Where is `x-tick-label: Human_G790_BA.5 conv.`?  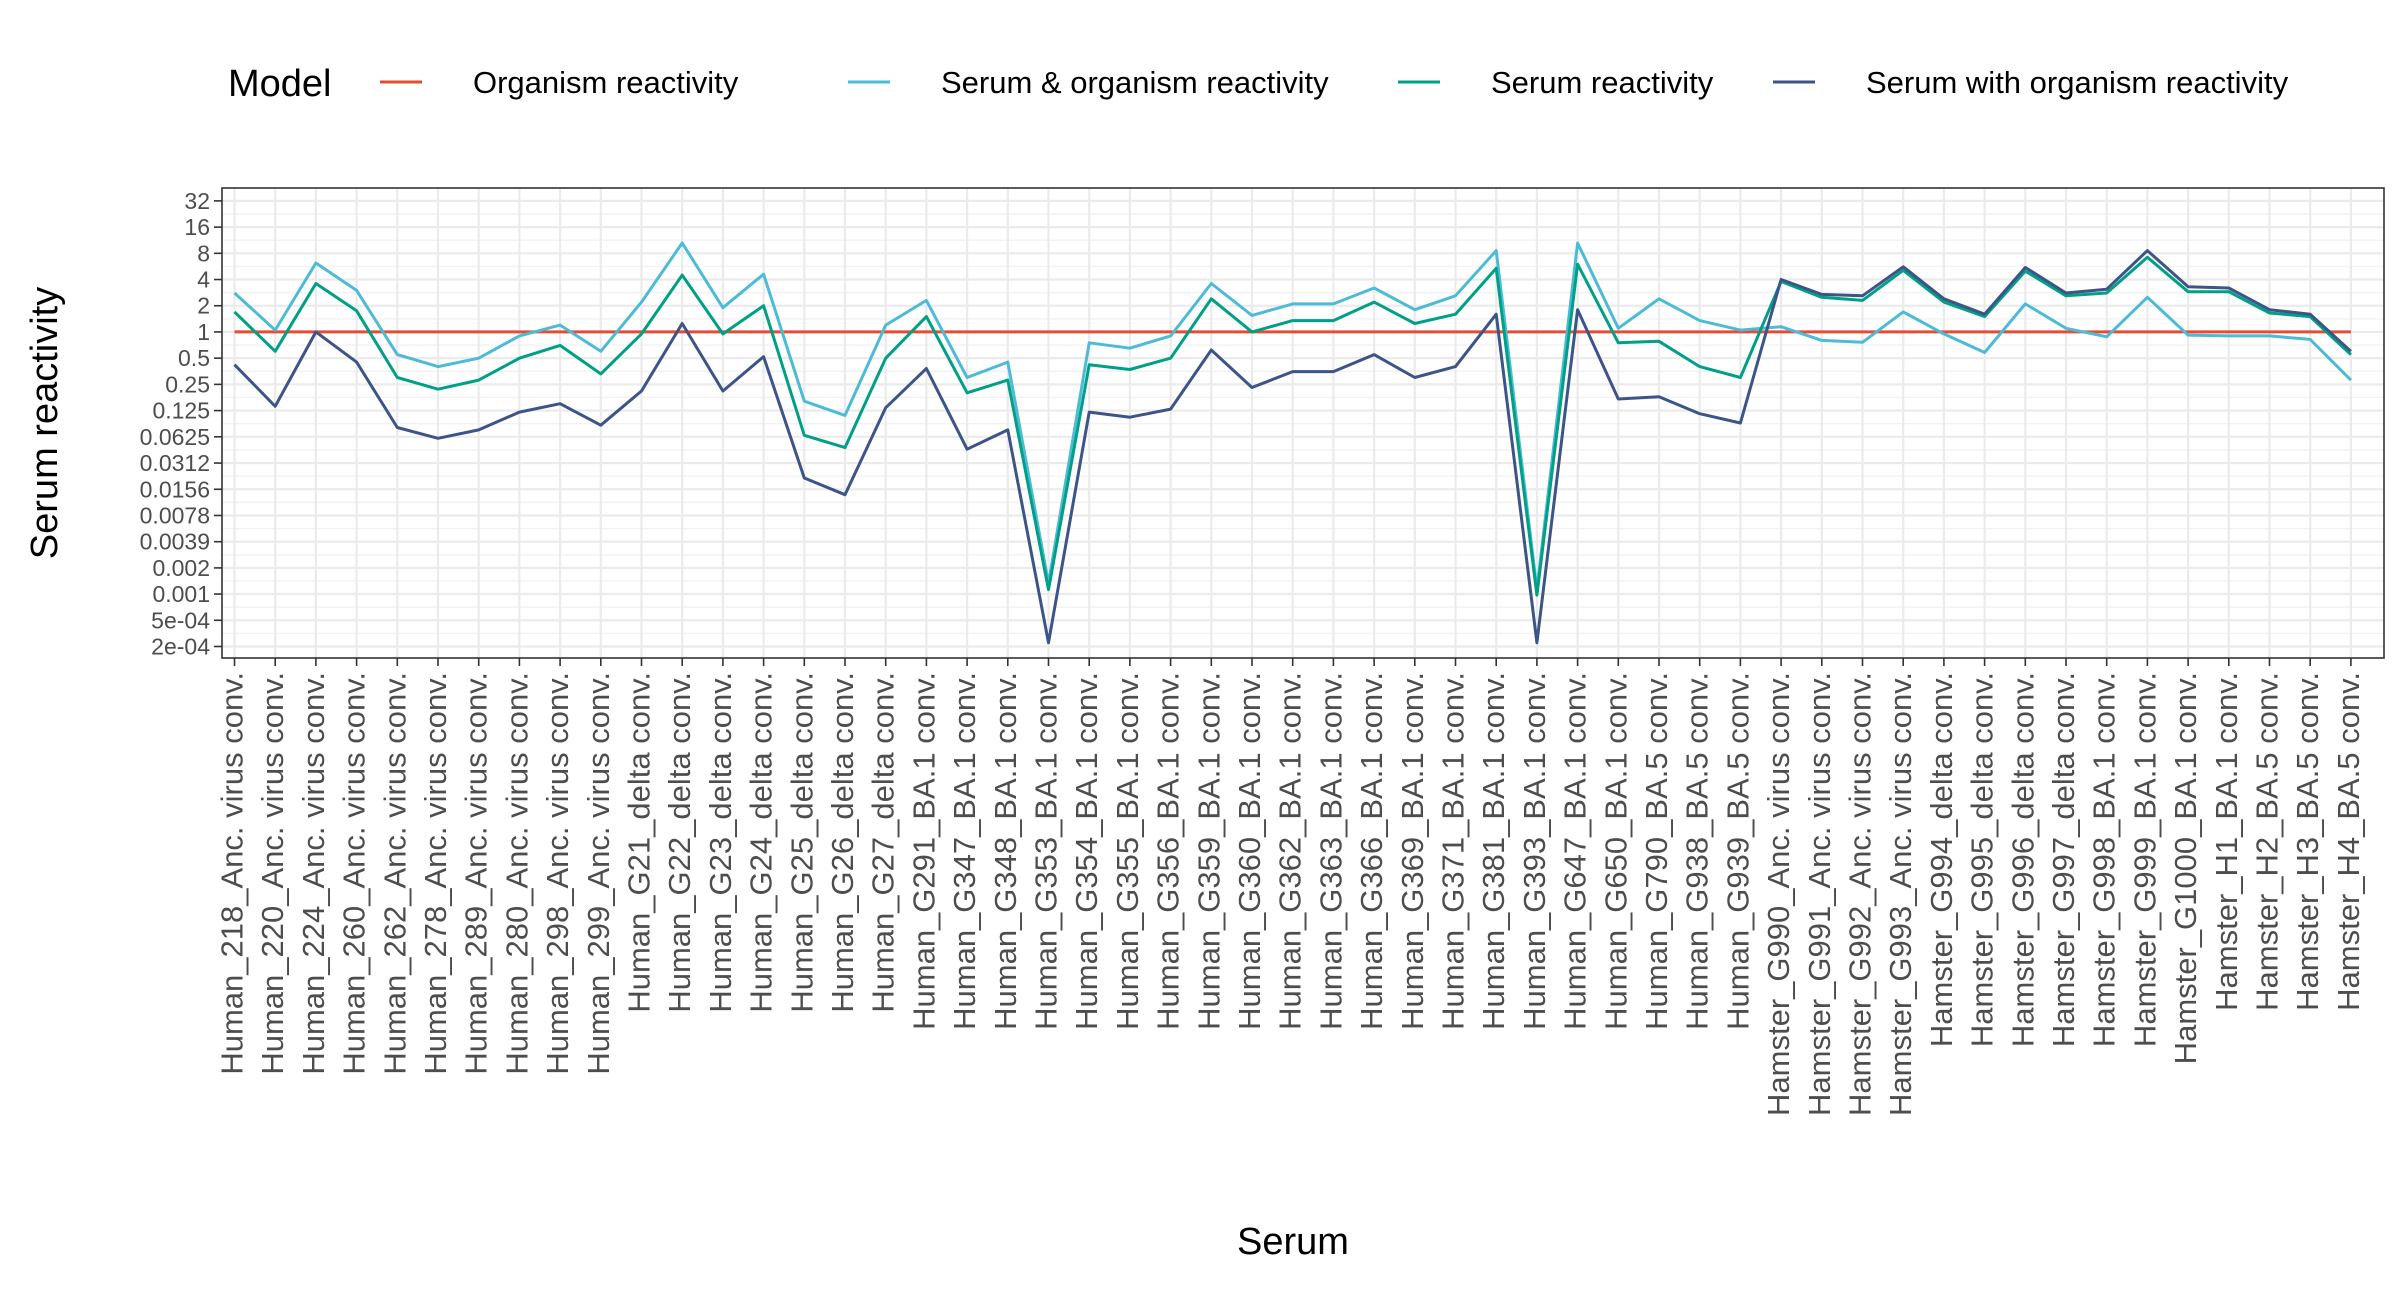 x-tick-label: Human_G790_BA.5 conv. is located at coordinates (1656, 851).